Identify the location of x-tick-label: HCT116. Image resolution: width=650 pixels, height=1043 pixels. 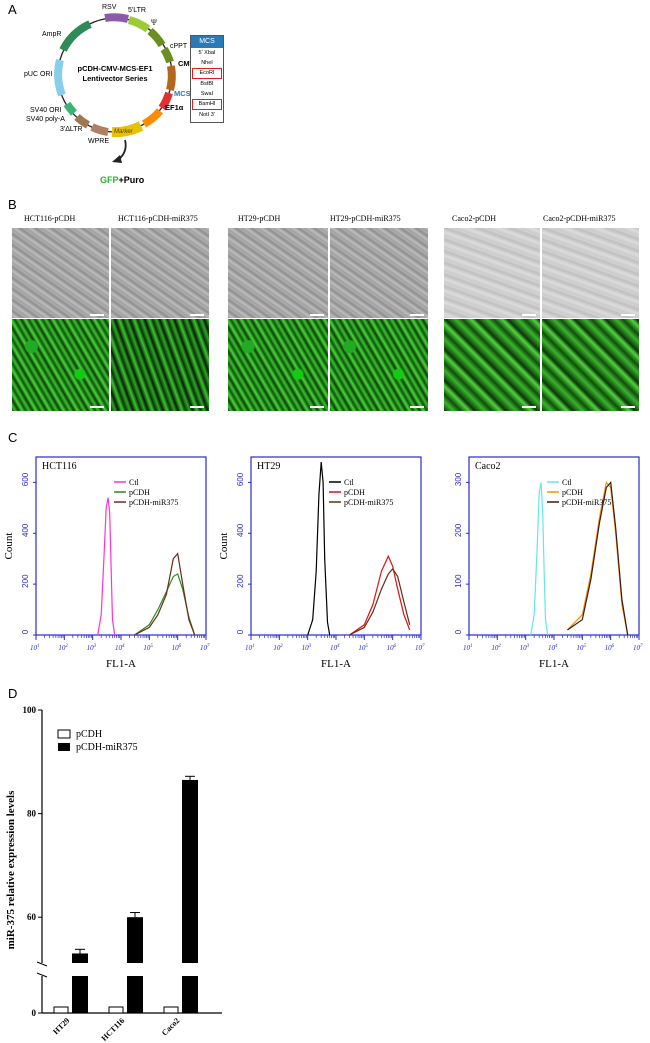
(113, 1029).